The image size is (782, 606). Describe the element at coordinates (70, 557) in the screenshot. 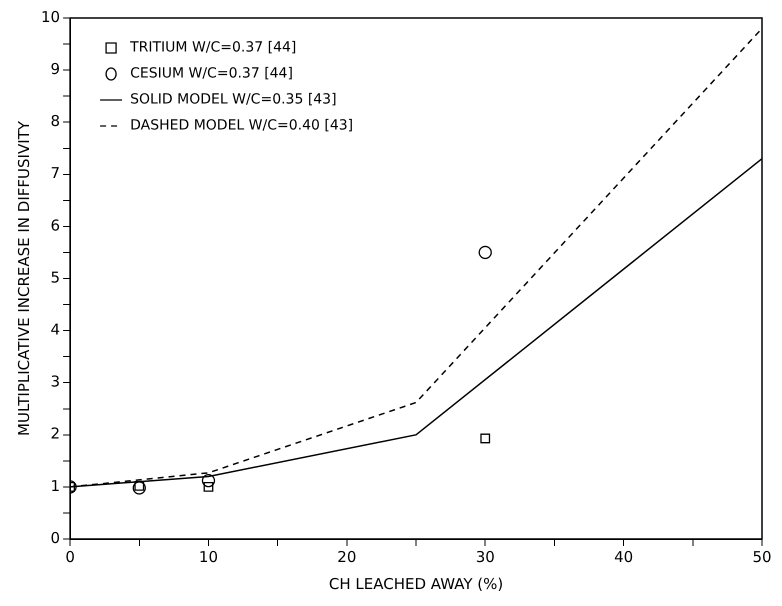

I see `x-tick-label: 0` at that location.